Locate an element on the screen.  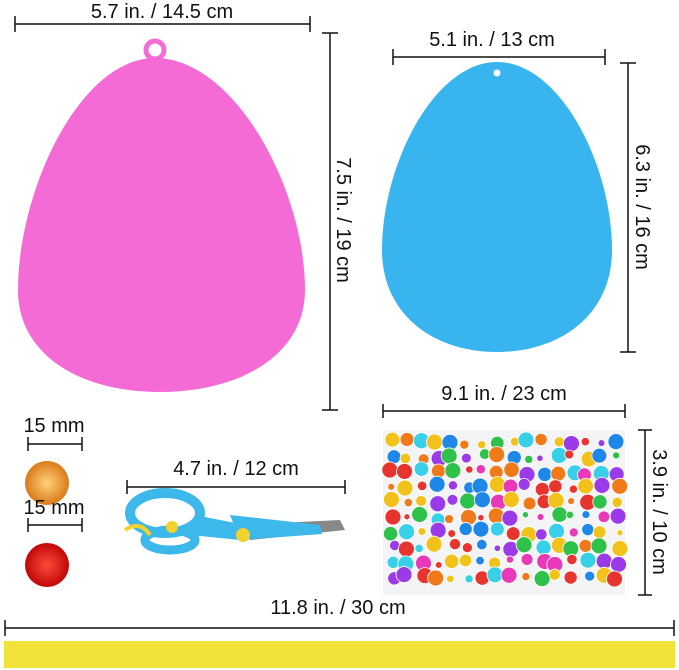
gem-sheet-width-dimension is located at coordinates (504, 411).